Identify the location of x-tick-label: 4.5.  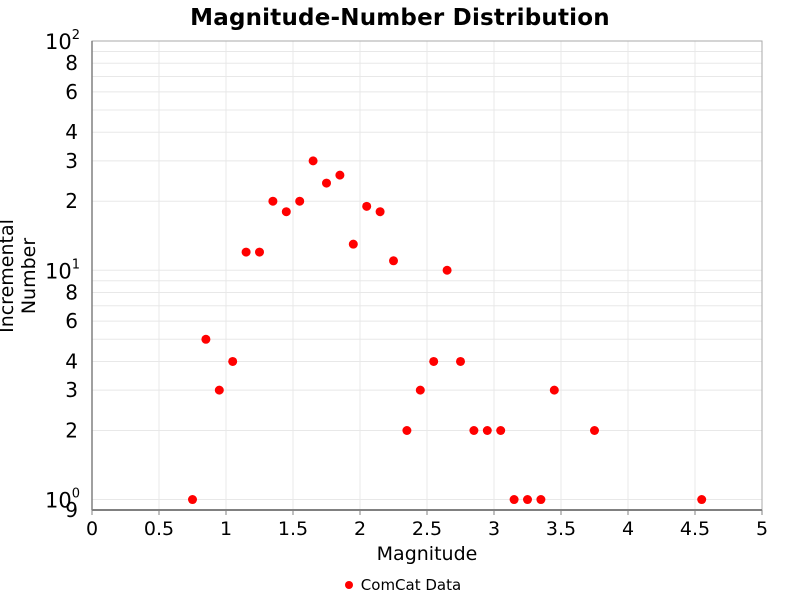
(695, 529).